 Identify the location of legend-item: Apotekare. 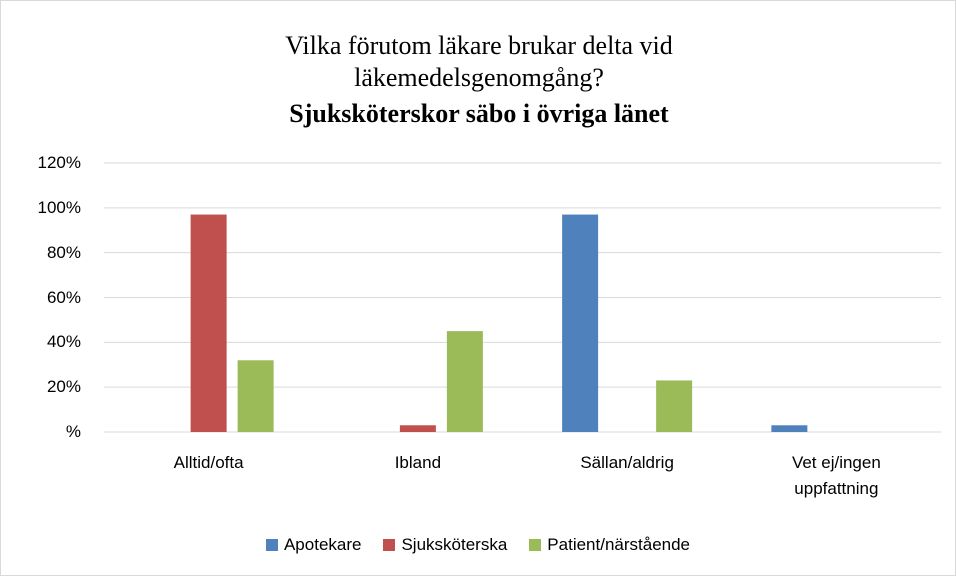
(313, 545).